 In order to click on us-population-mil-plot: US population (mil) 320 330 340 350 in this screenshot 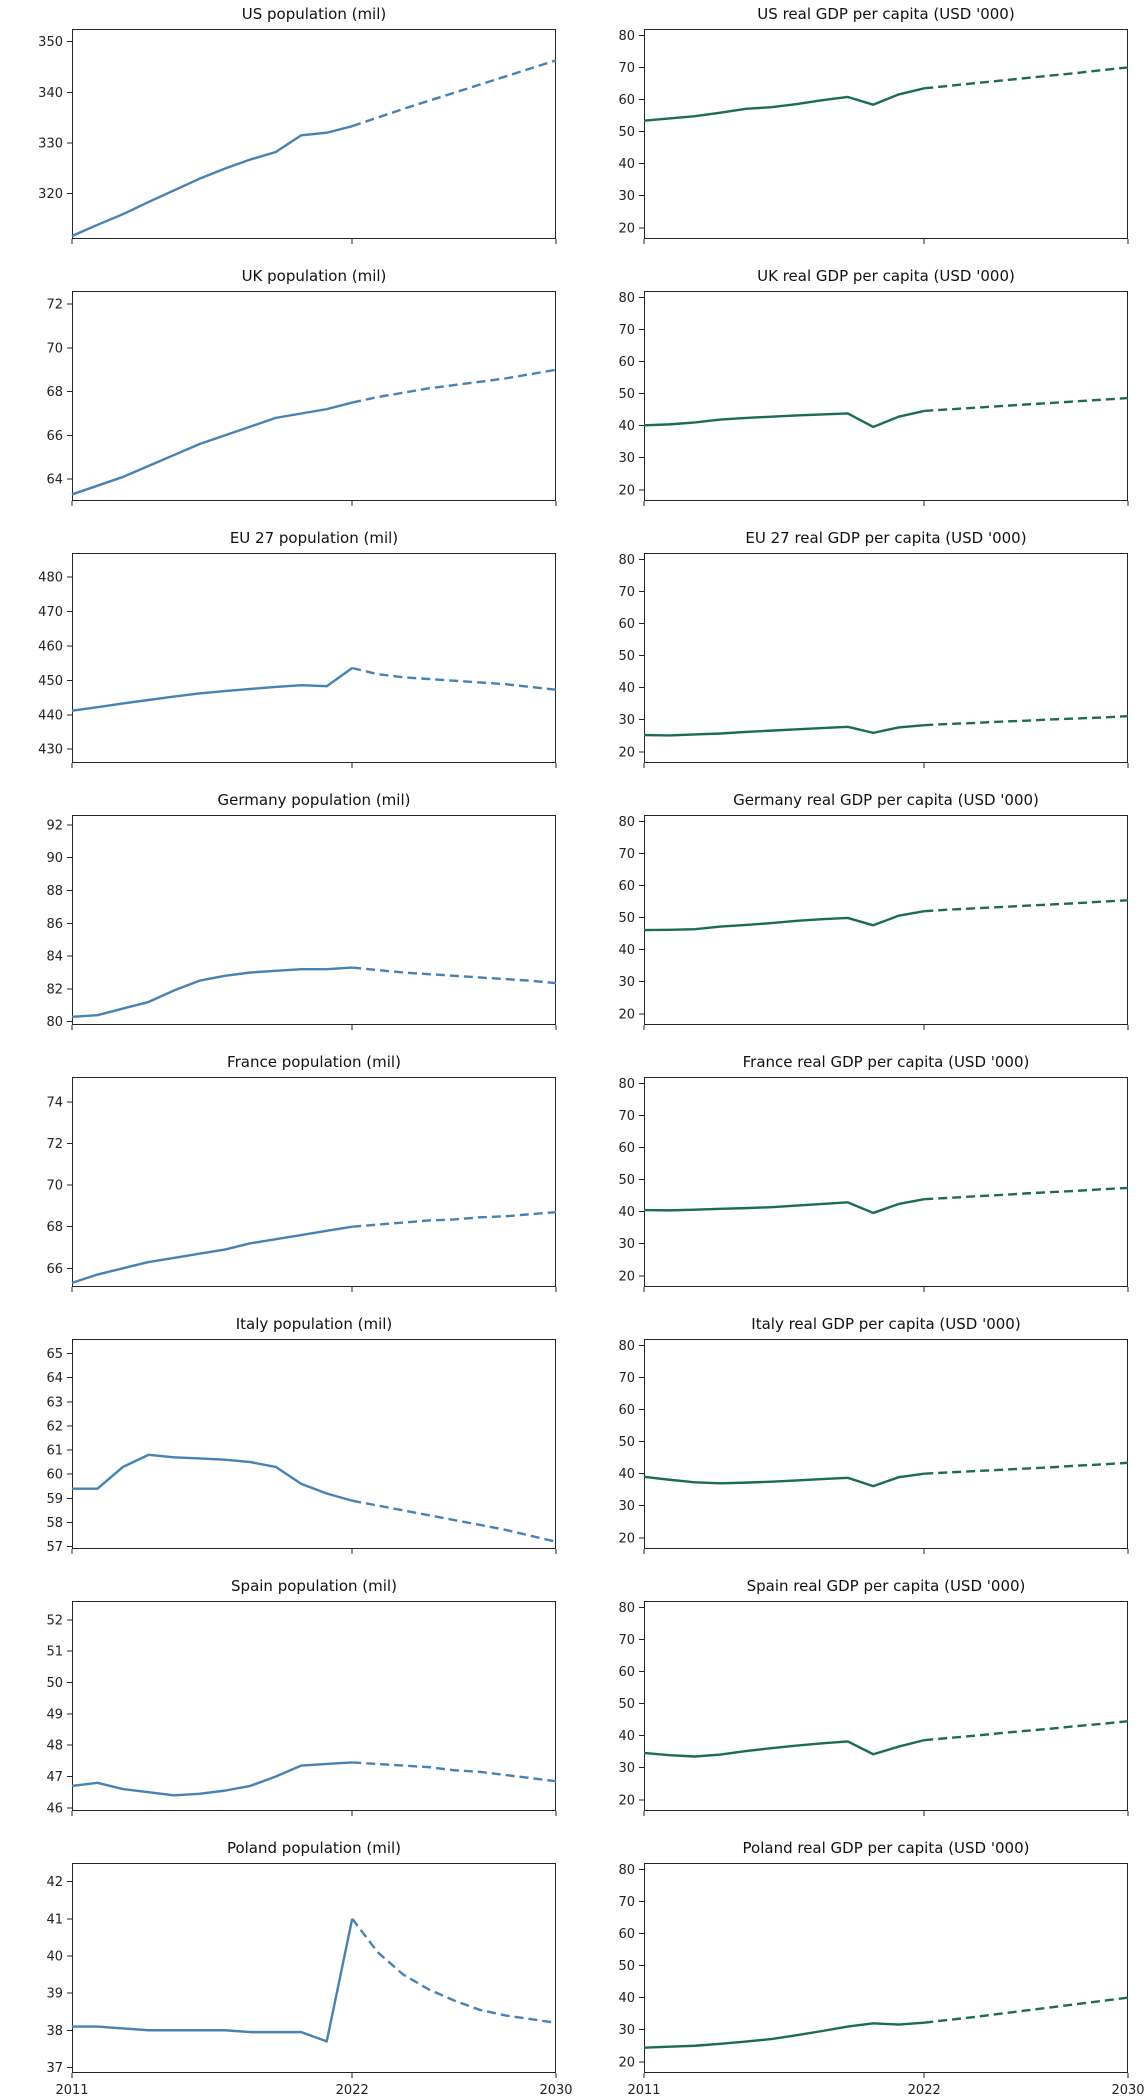, I will do `click(297, 124)`.